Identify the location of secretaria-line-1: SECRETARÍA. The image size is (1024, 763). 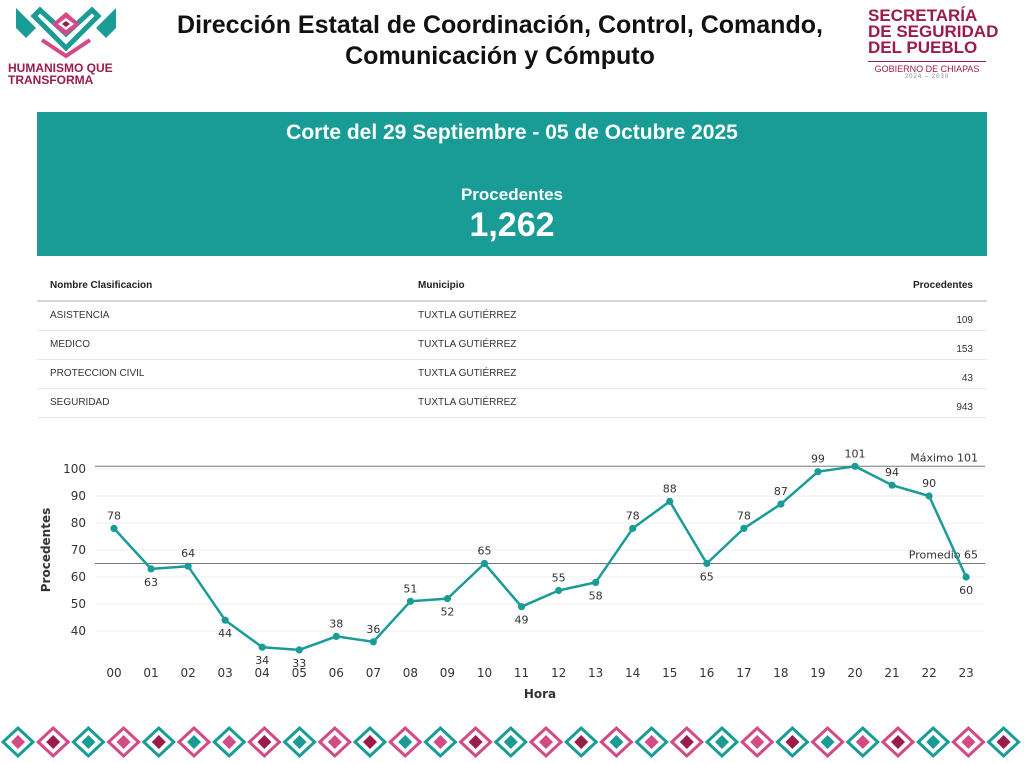
(923, 15).